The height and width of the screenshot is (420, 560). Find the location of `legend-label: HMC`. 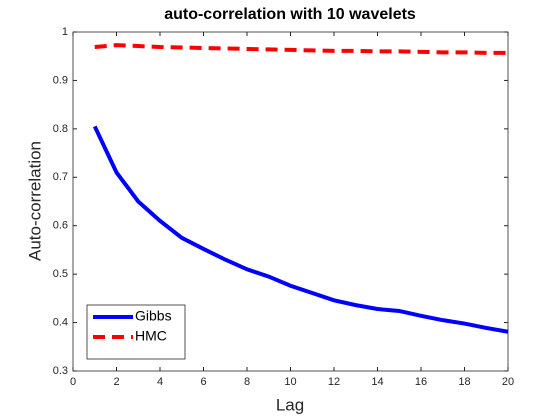

legend-label: HMC is located at coordinates (151, 336).